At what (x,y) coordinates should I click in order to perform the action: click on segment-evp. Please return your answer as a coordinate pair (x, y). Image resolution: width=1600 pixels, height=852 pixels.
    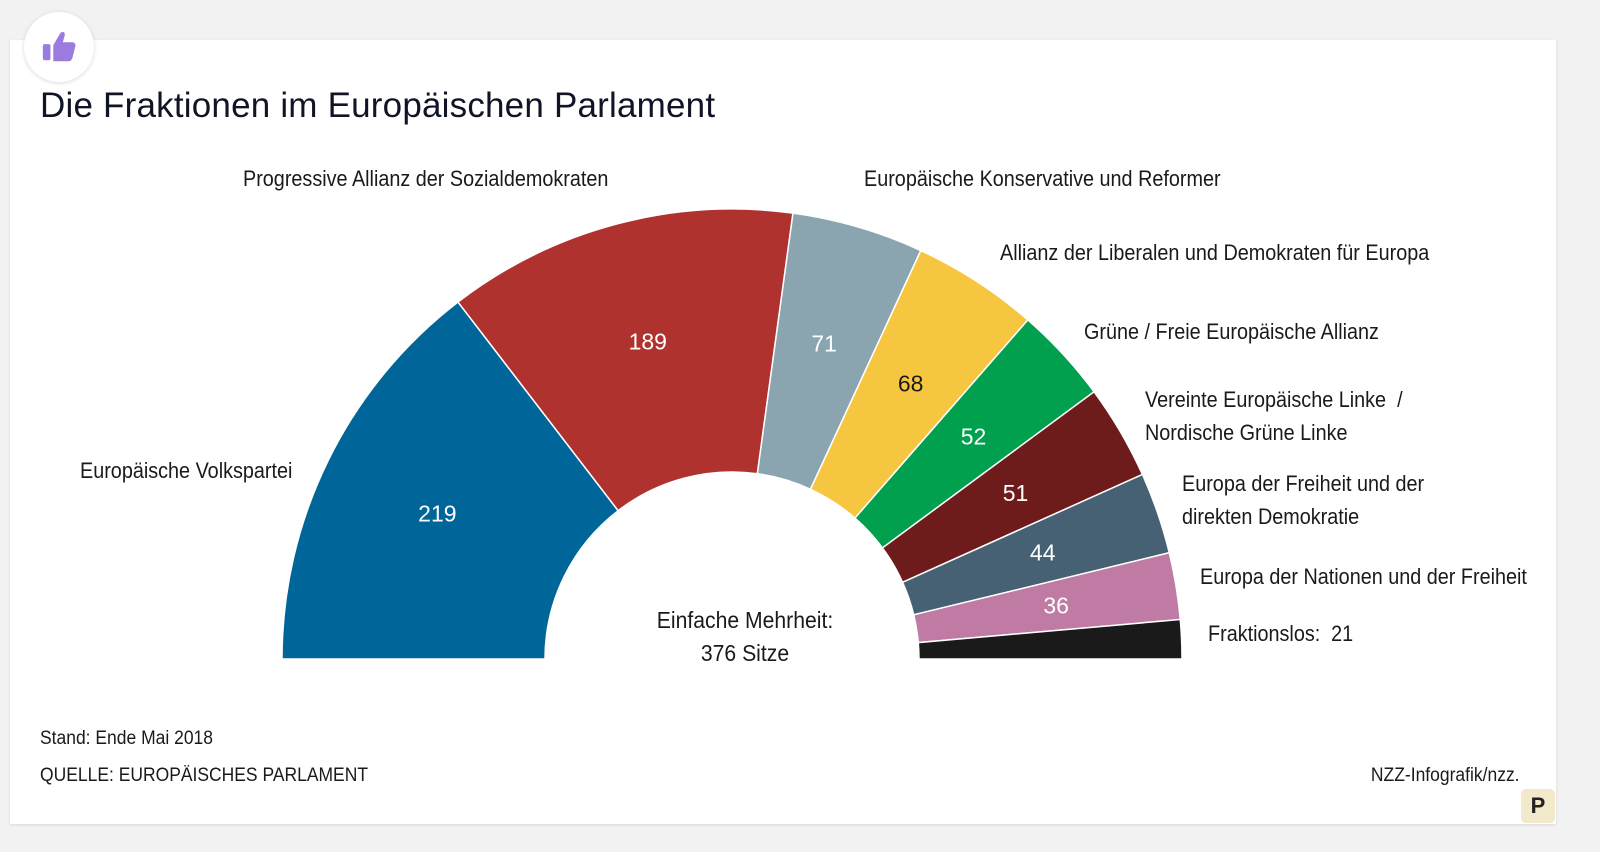
    Looking at the image, I should click on (450, 480).